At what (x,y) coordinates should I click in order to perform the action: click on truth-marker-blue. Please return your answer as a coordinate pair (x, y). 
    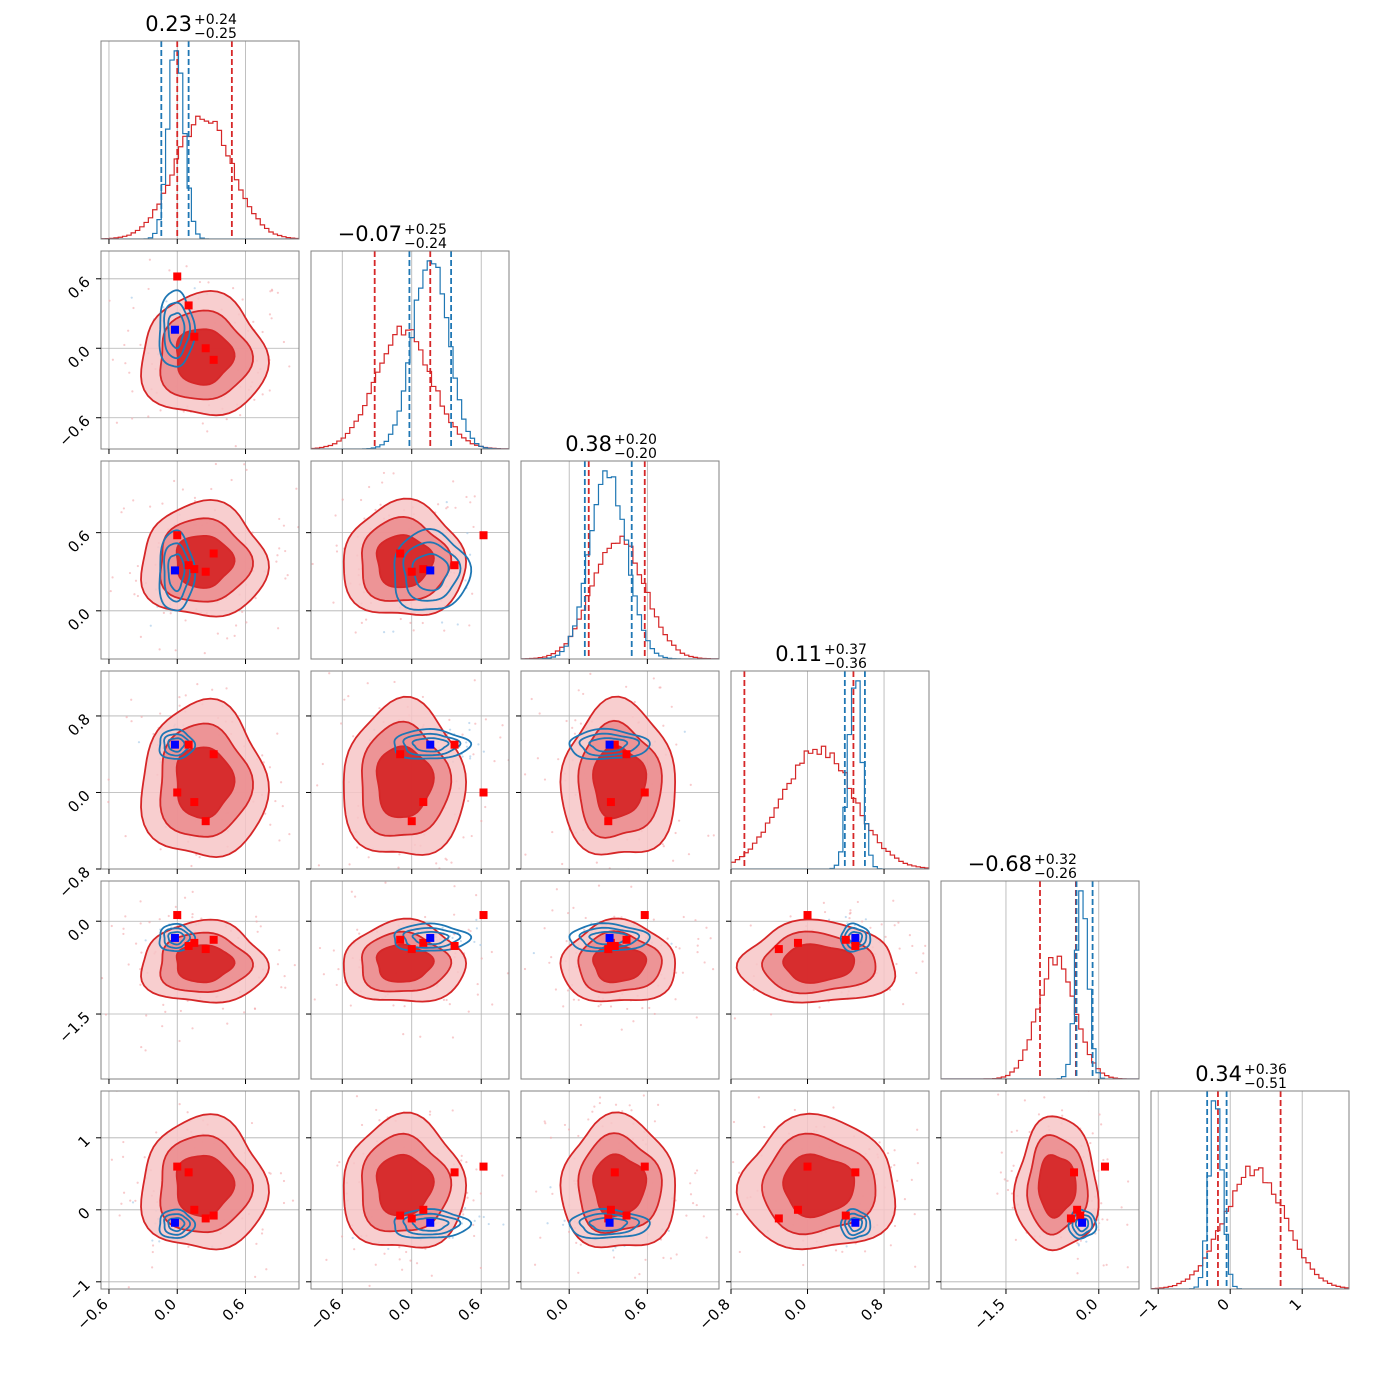
    Looking at the image, I should click on (1082, 1222).